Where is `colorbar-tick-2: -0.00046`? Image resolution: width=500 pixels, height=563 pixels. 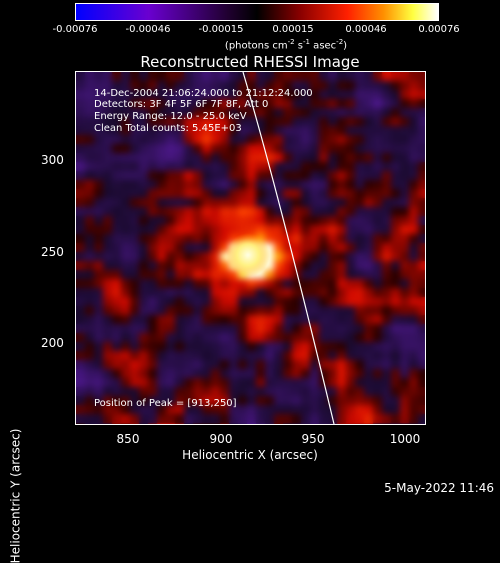 colorbar-tick-2: -0.00046 is located at coordinates (148, 29).